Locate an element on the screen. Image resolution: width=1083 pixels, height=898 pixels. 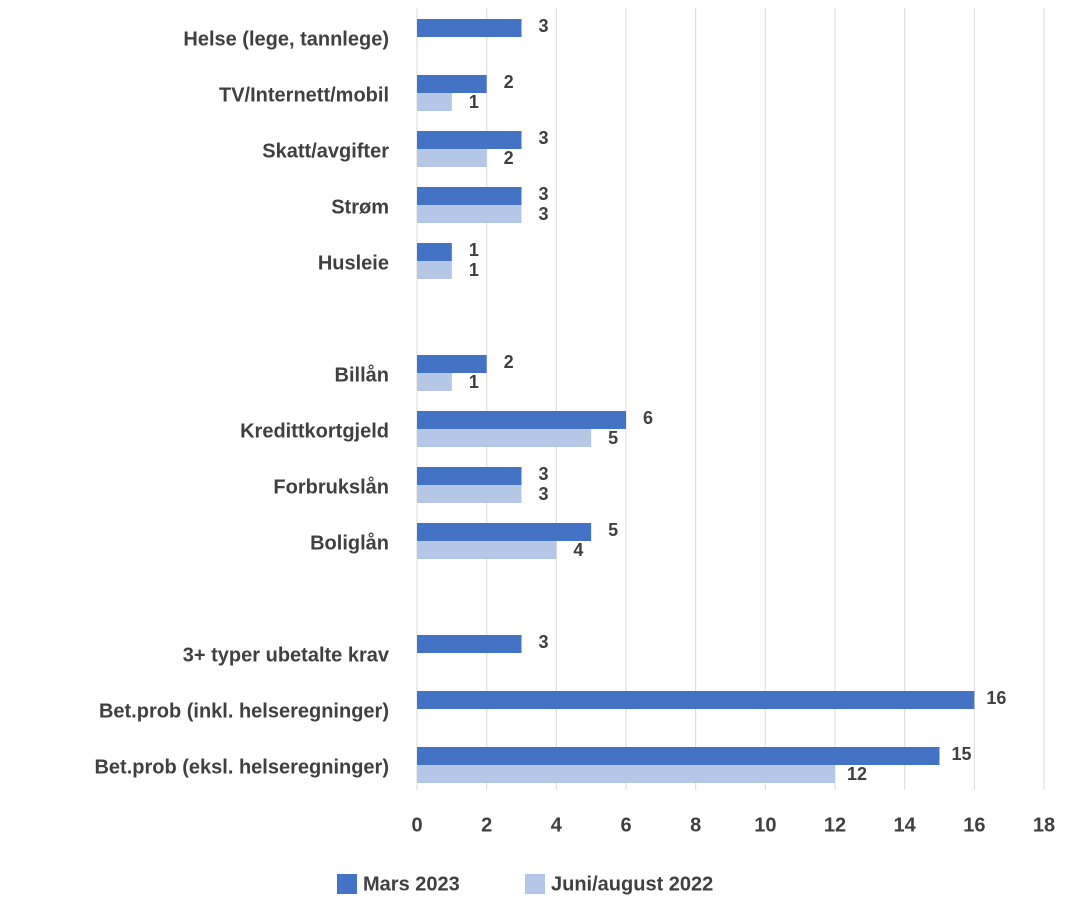
y-tick-label: Kredittkortgjeld is located at coordinates (314, 431).